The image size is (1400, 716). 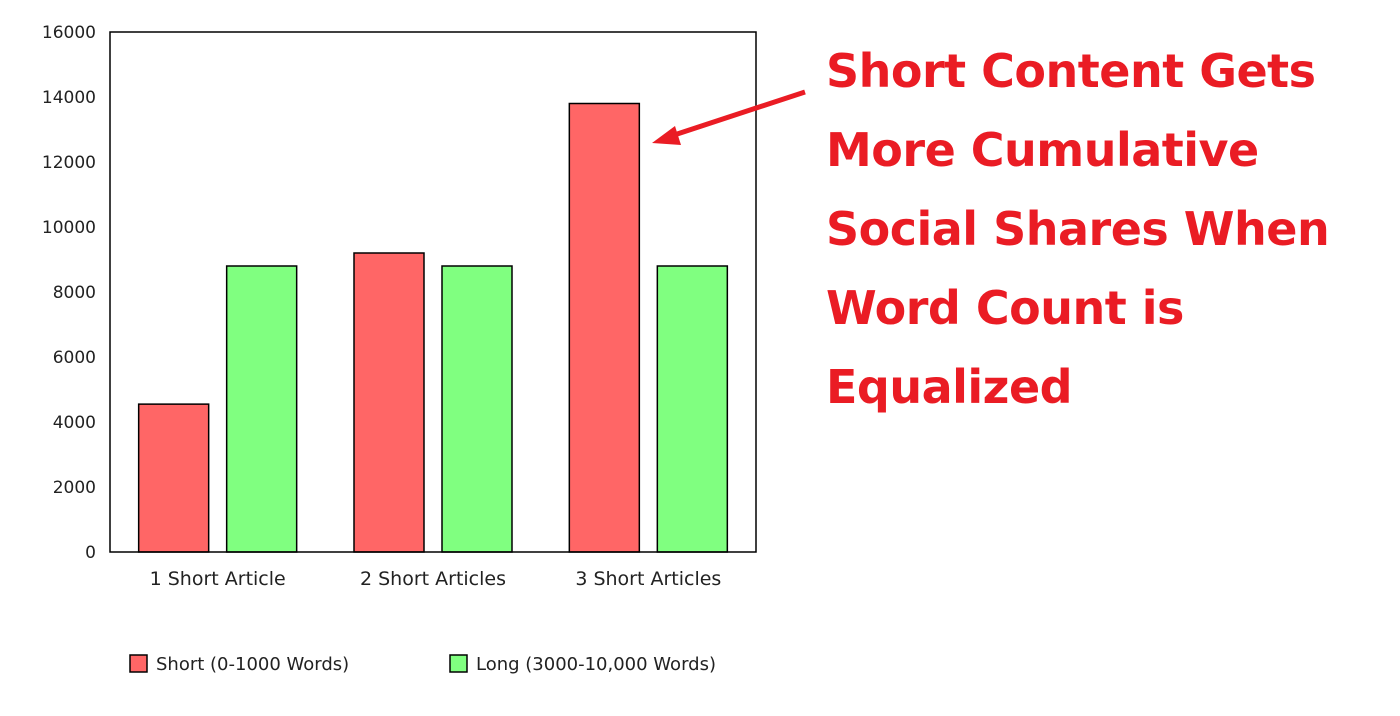 I want to click on annotation-line: More Cumulative, so click(x=1042, y=150).